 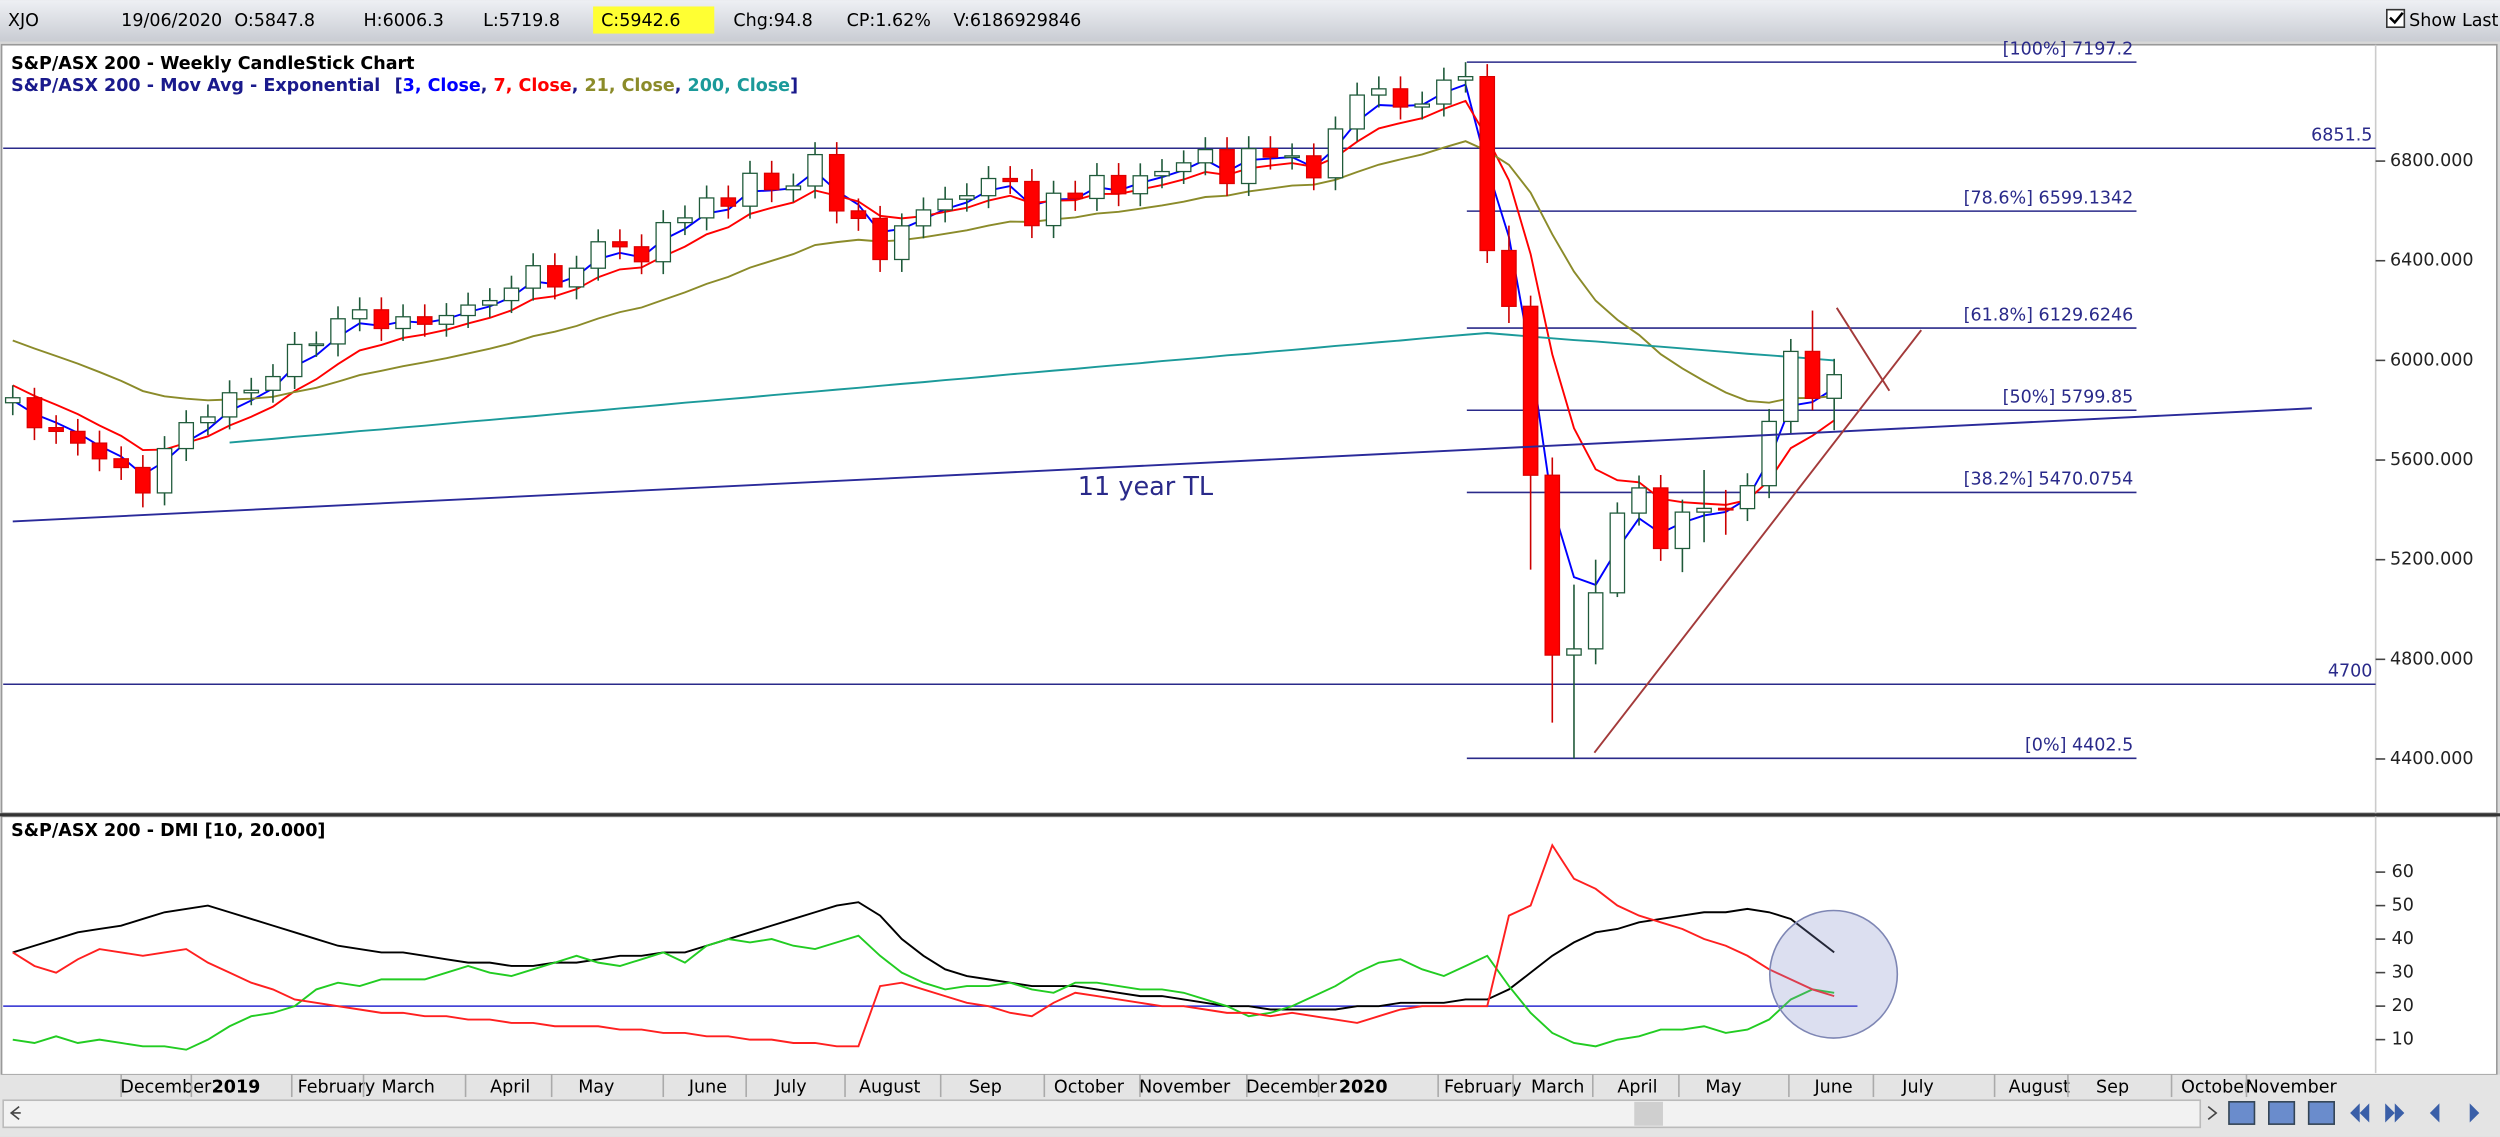 What do you see at coordinates (442, 86) in the screenshot?
I see `legend-entry: 3, Close` at bounding box center [442, 86].